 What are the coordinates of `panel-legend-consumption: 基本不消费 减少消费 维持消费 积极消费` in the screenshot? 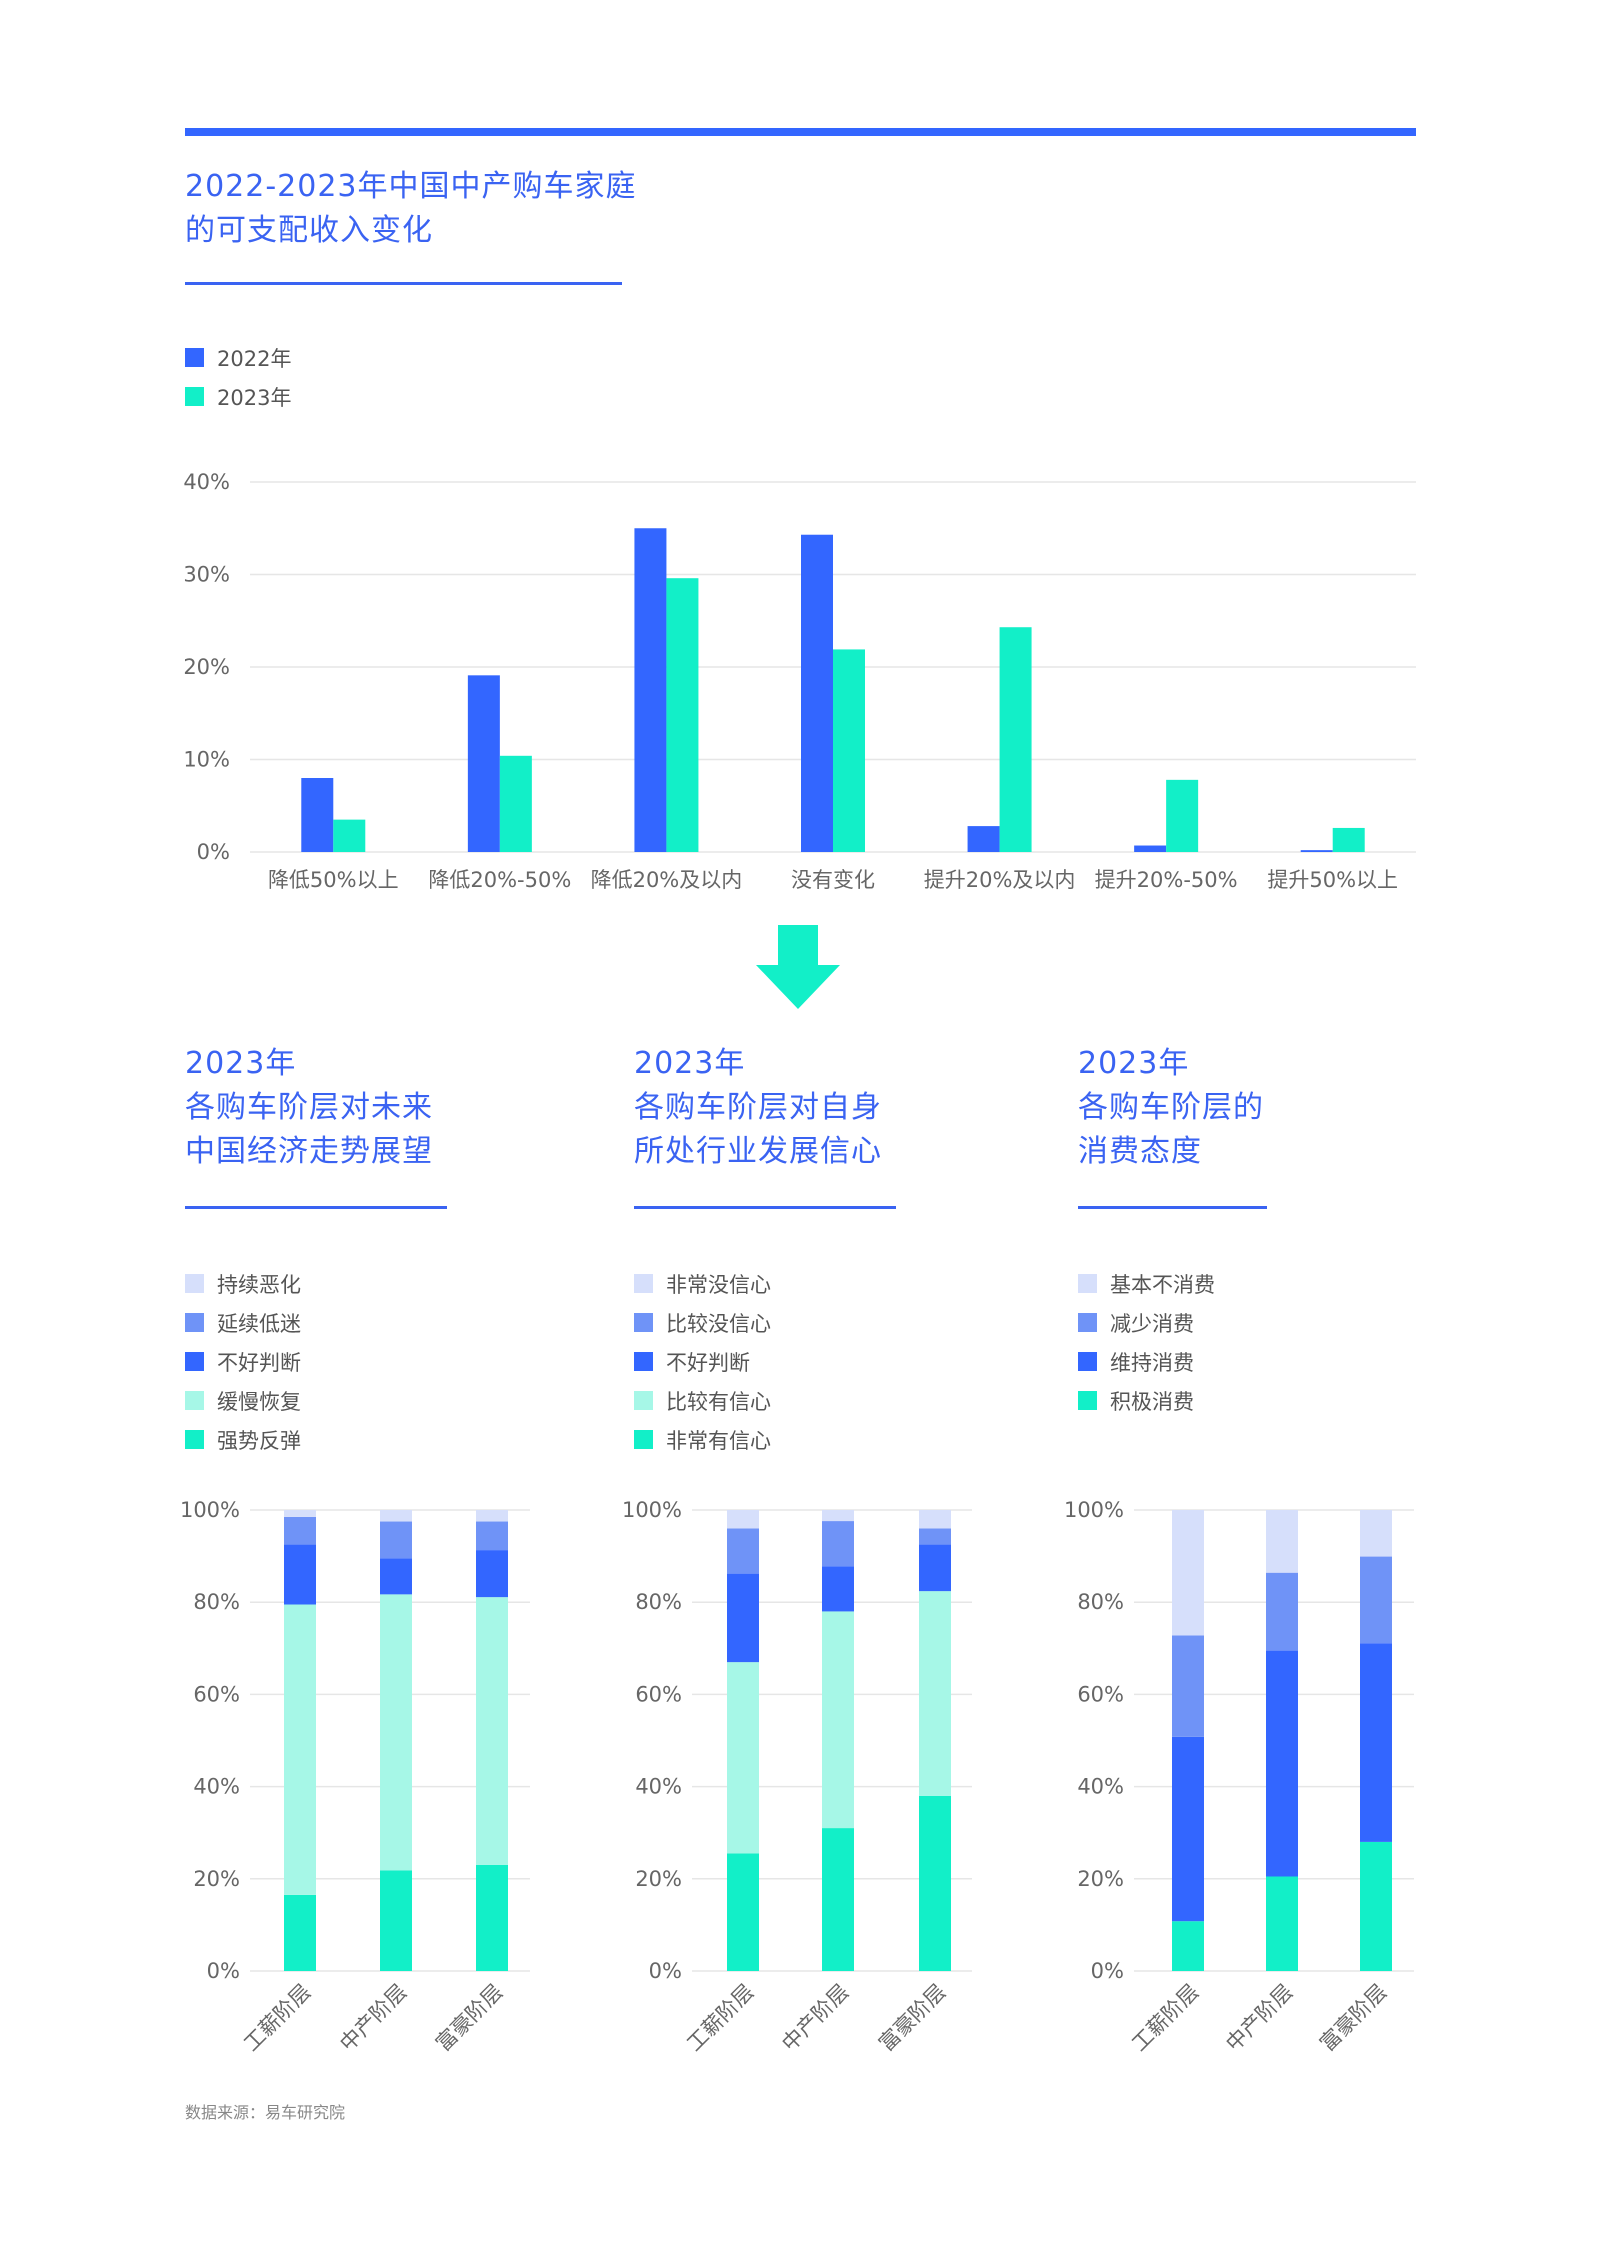 It's located at (1146, 1342).